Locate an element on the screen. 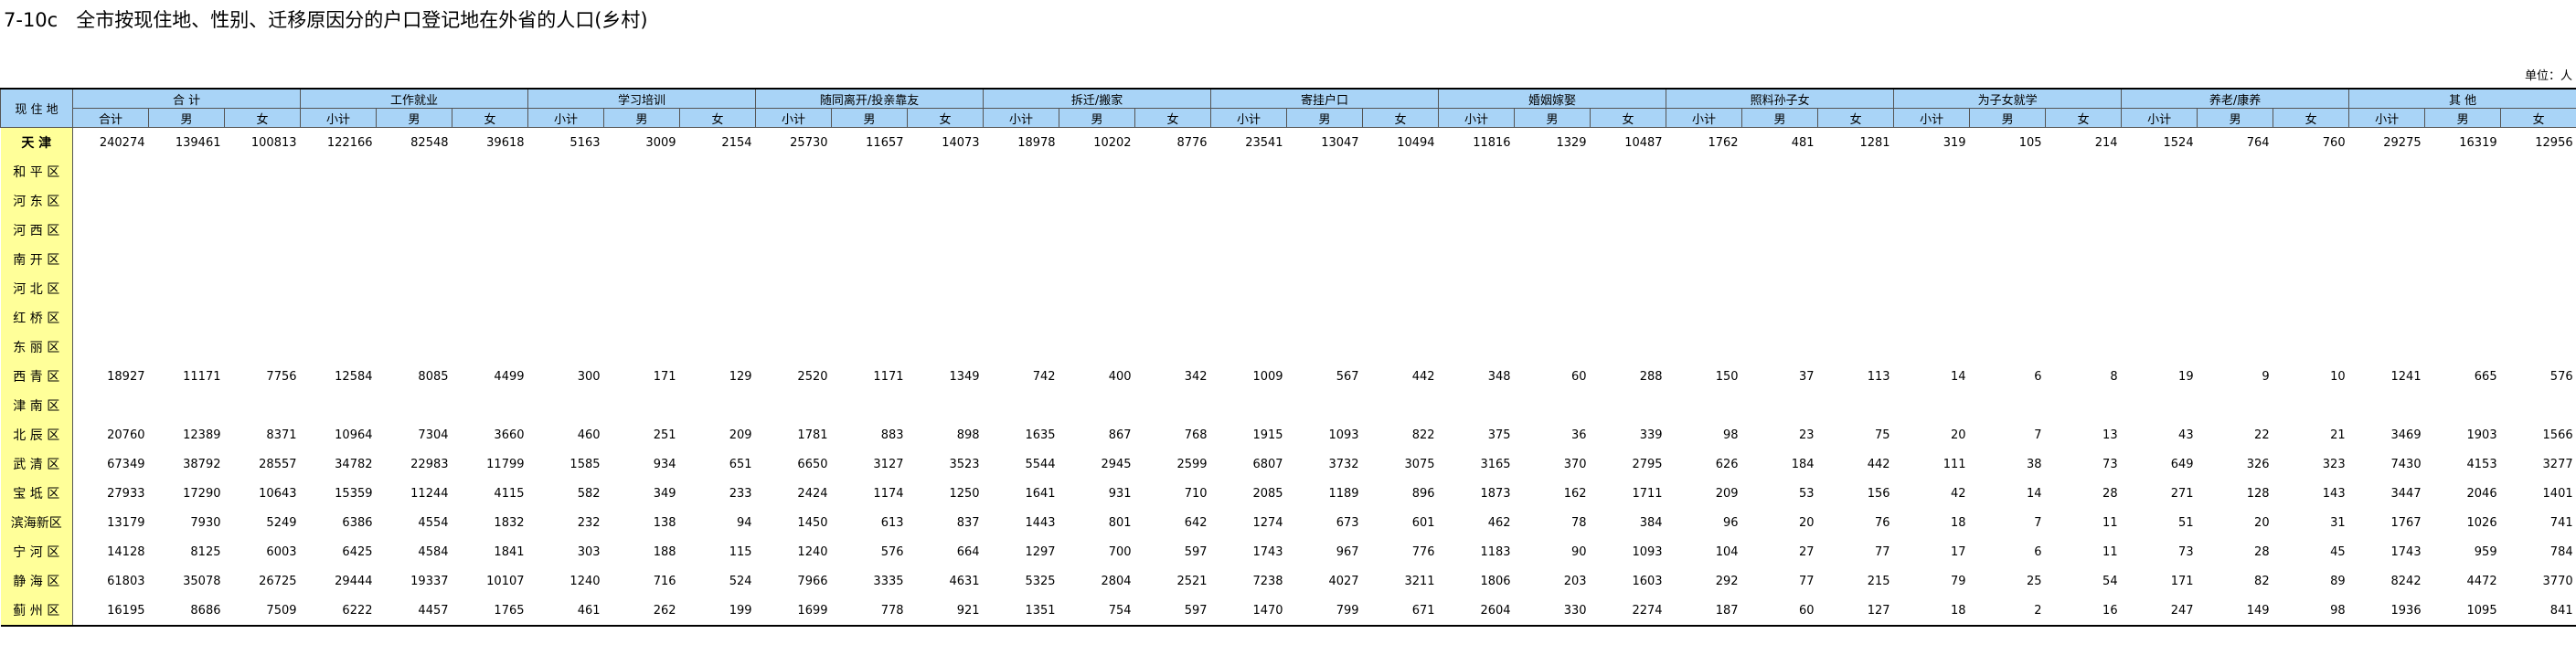 The height and width of the screenshot is (655, 2576). cell: 1585 is located at coordinates (585, 464).